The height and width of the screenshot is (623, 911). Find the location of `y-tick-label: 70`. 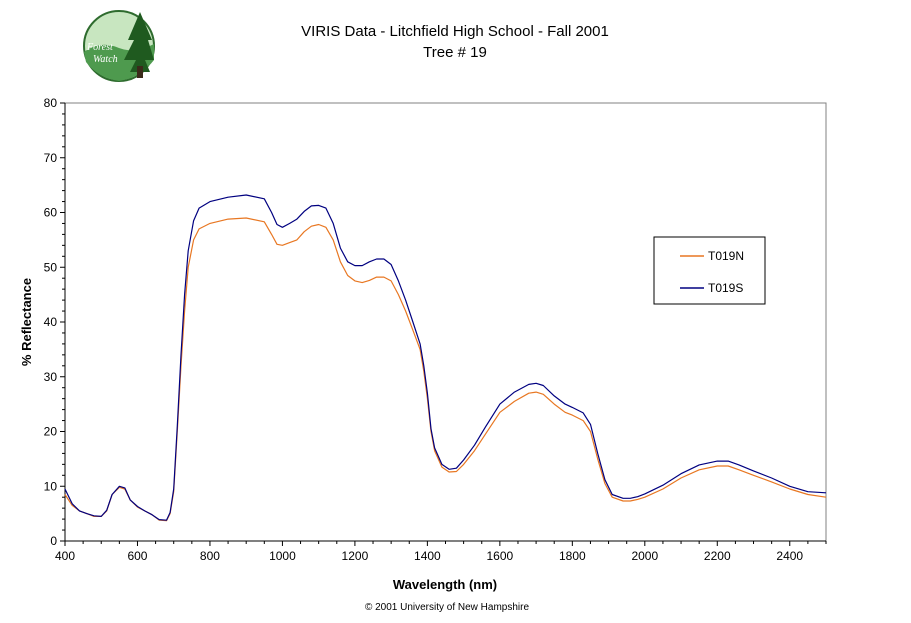

y-tick-label: 70 is located at coordinates (51, 158).